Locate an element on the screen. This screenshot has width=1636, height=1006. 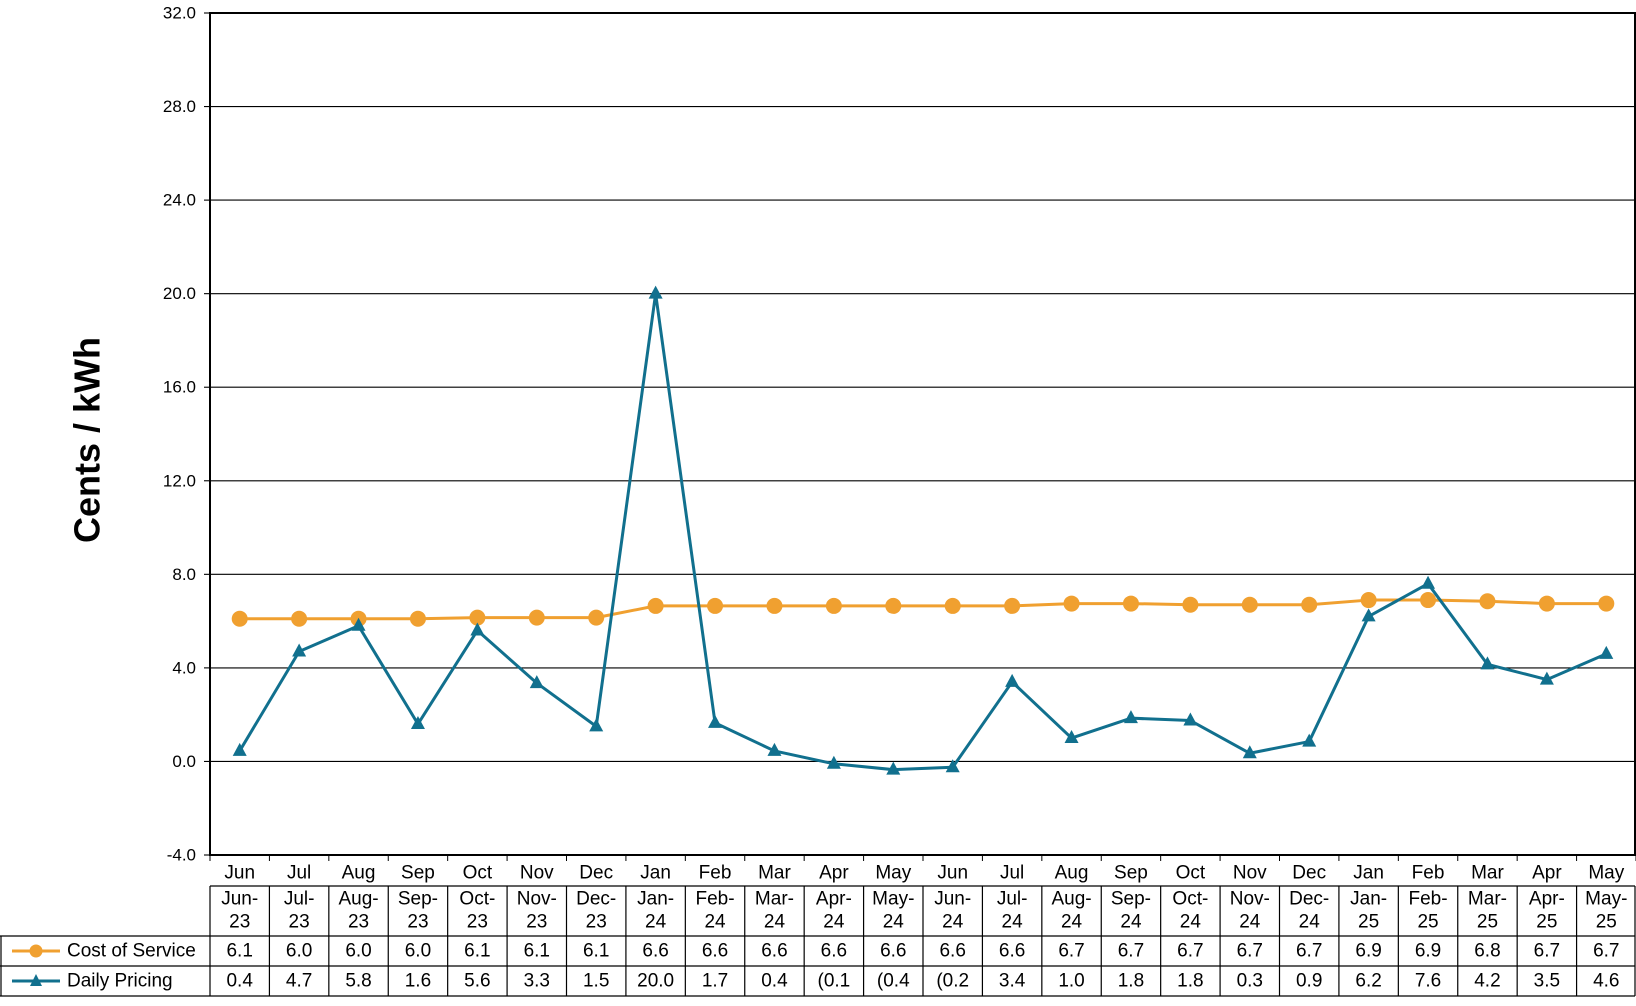
x-category-label: Jan is located at coordinates (1368, 873).